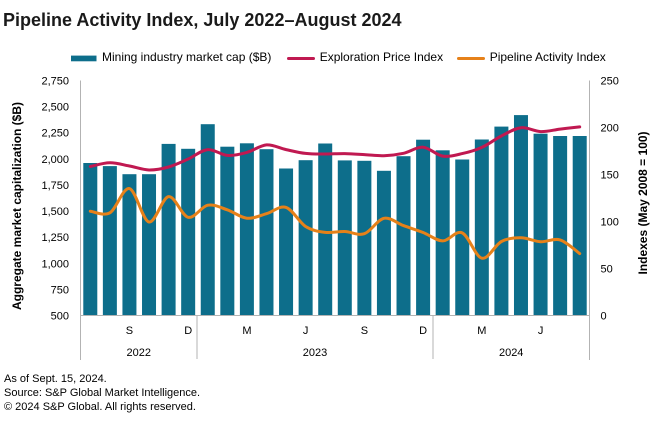 The width and height of the screenshot is (660, 425). Describe the element at coordinates (186, 57) in the screenshot. I see `svg-text:Mining industry market cap ($B: Mining industry market cap ($B)` at that location.